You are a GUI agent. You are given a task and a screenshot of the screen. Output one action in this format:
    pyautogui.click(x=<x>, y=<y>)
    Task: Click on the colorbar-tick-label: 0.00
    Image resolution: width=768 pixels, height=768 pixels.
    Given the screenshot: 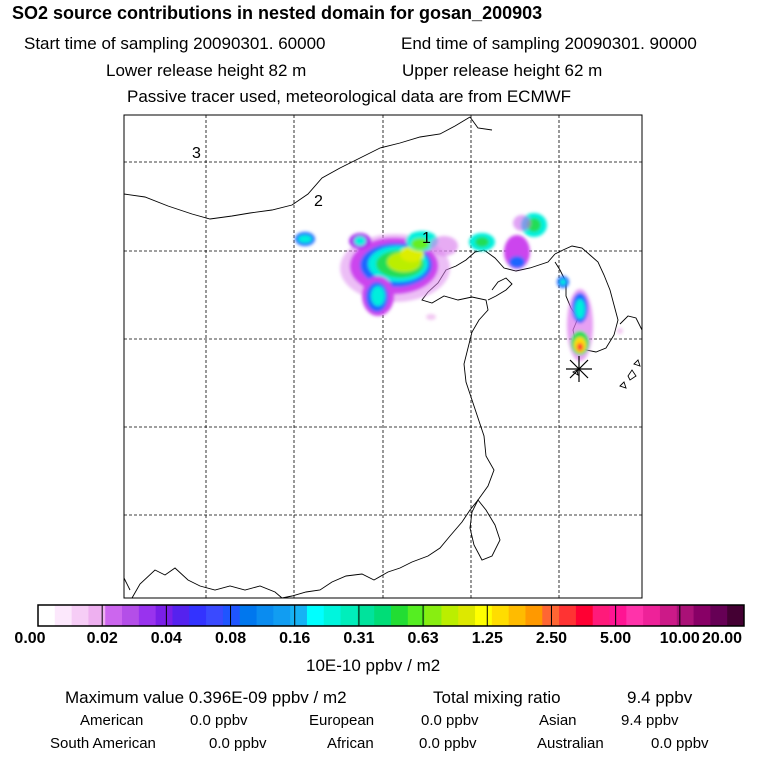 What is the action you would take?
    pyautogui.click(x=30, y=638)
    